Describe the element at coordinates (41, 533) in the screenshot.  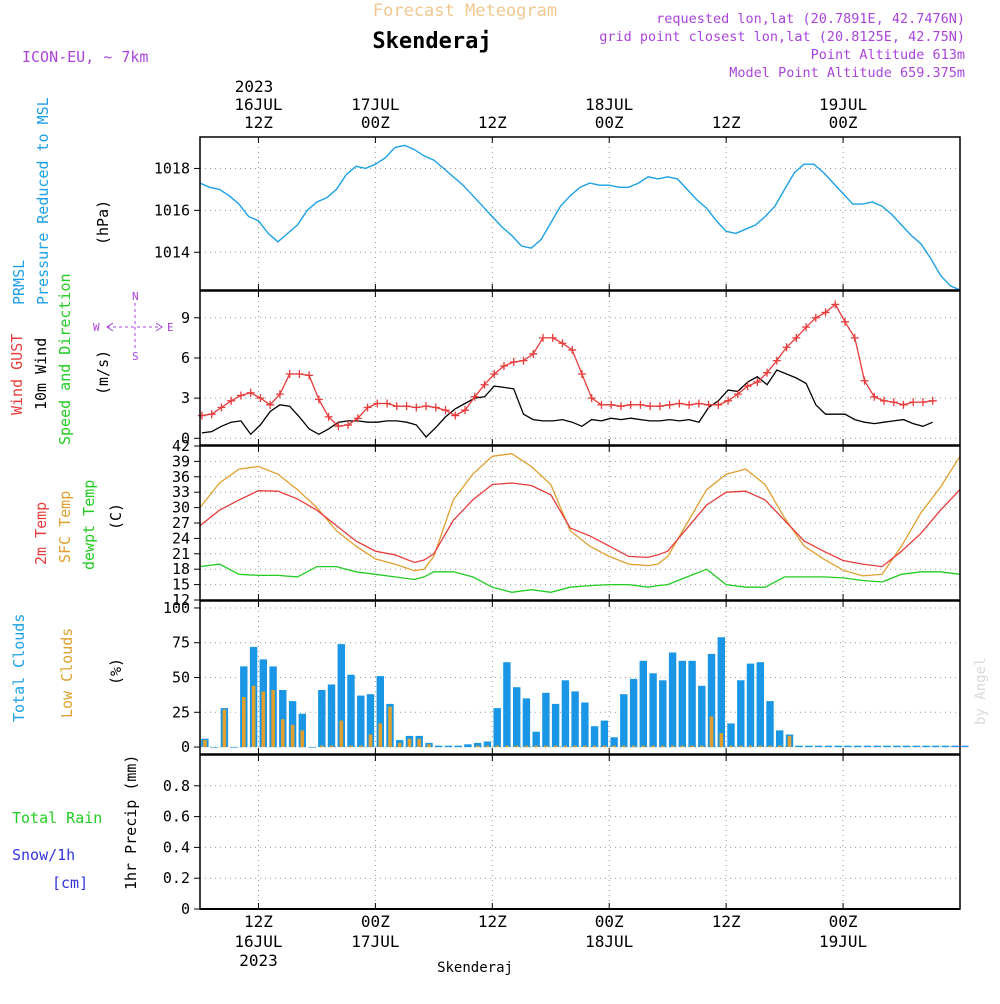
I see `p3-label-a: 2m Temp` at that location.